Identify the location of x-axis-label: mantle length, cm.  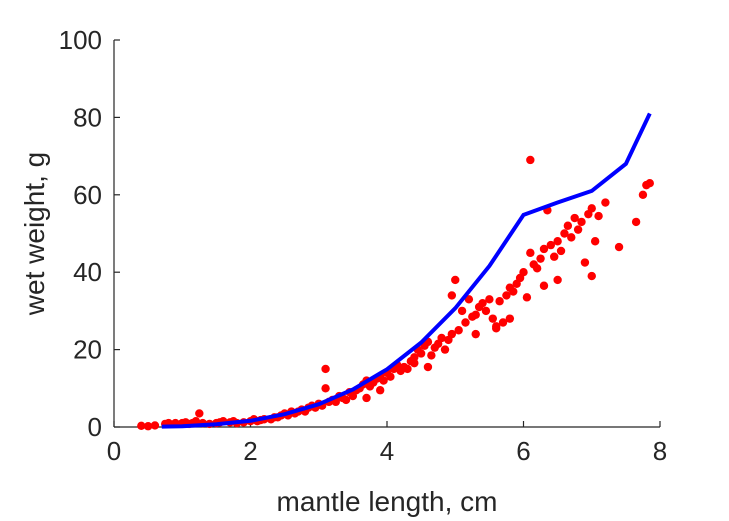
(387, 501).